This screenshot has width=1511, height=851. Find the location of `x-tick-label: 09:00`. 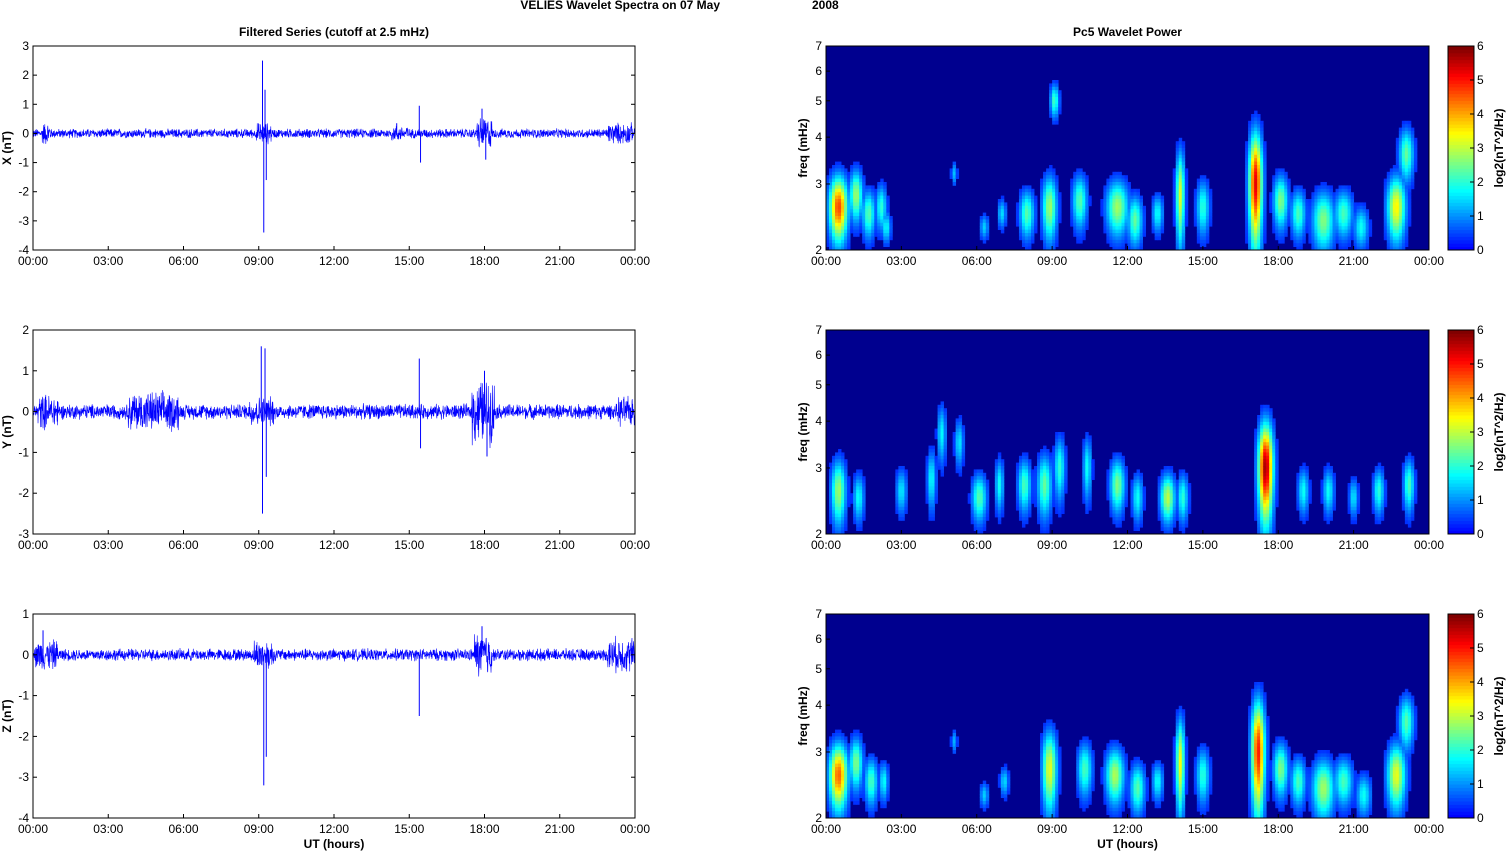

x-tick-label: 09:00 is located at coordinates (259, 829).